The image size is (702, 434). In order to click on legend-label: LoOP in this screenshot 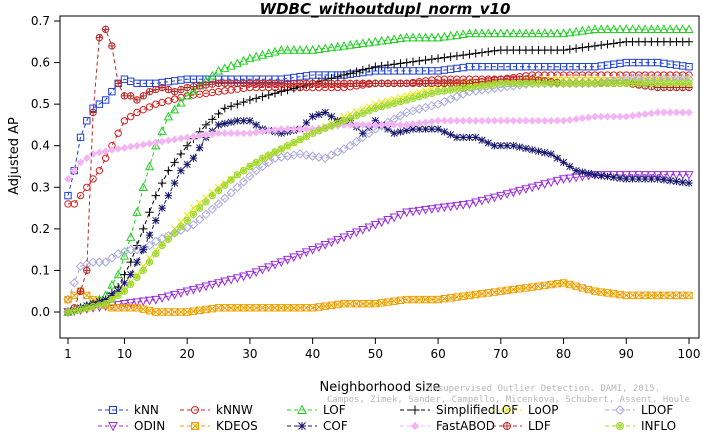, I will do `click(543, 410)`.